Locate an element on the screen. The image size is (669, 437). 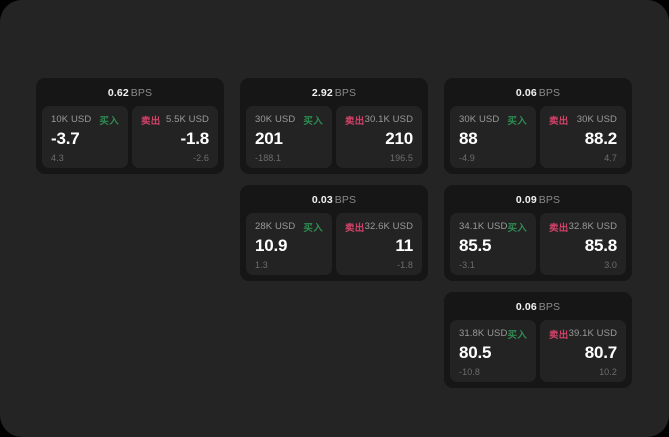
card-body: 10K USD 买入 -3.7 4.3 卖出 5.5K USD -1.8 -2.6 is located at coordinates (130, 137).